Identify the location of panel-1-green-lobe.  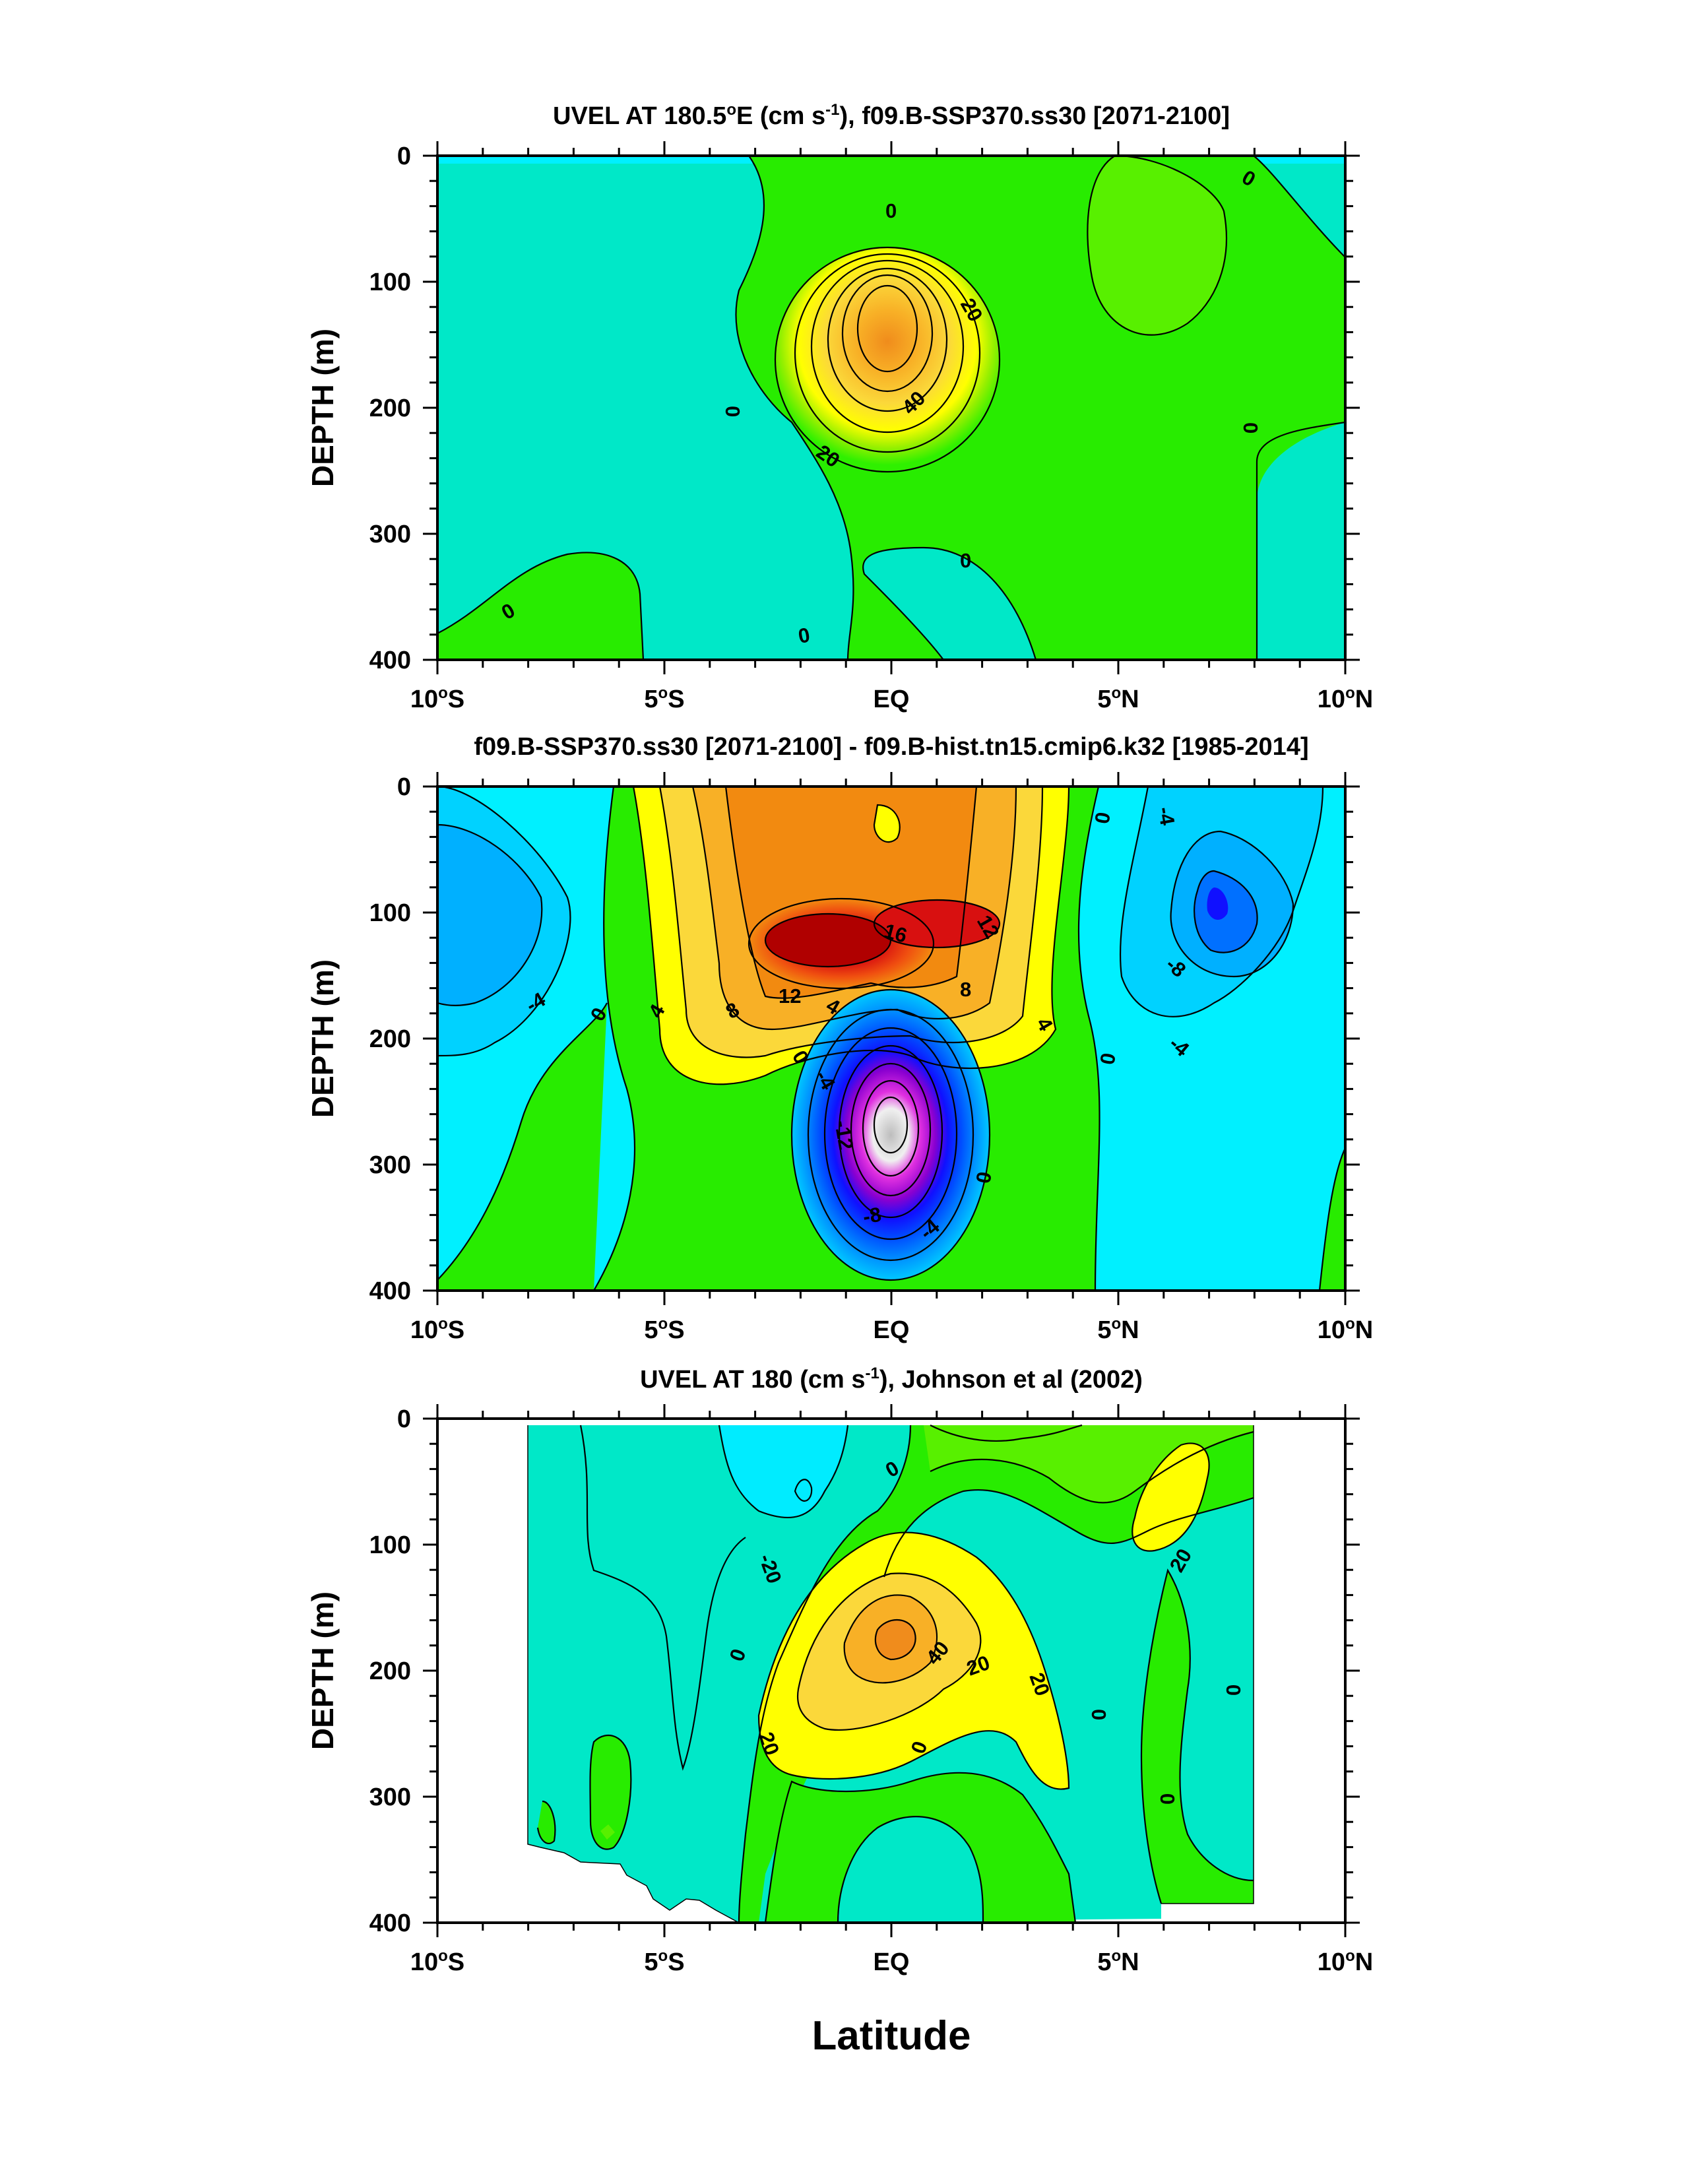
(1157, 245).